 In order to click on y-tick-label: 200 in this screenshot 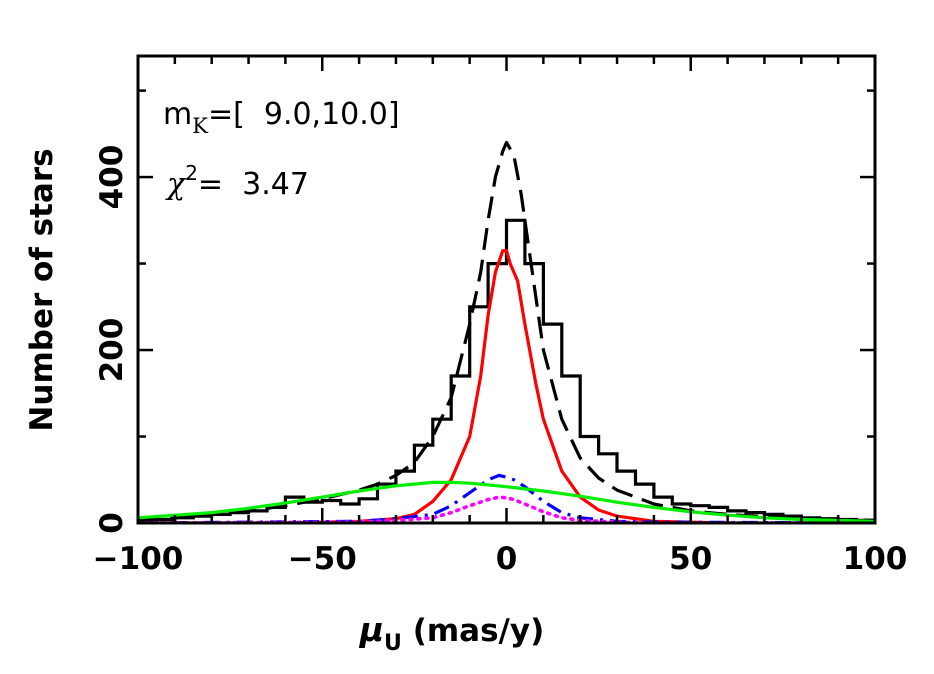, I will do `click(112, 350)`.